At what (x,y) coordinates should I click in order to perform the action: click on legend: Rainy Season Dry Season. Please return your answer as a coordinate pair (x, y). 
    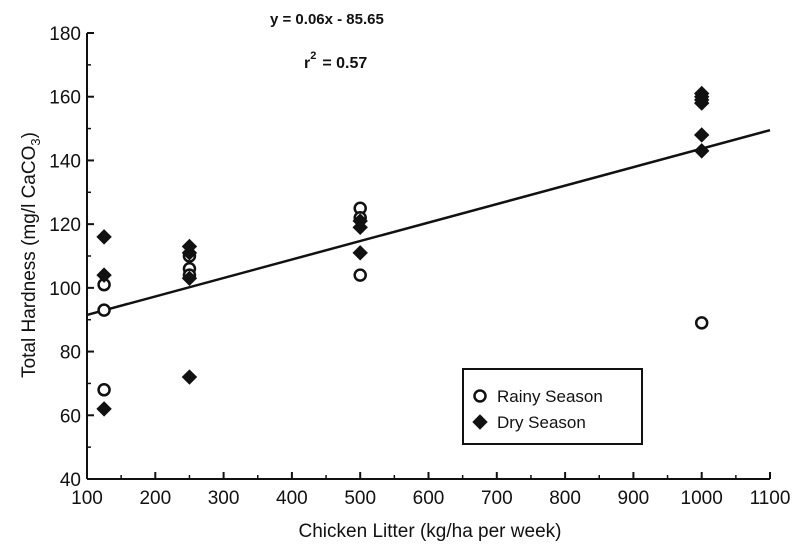
    Looking at the image, I should click on (552, 406).